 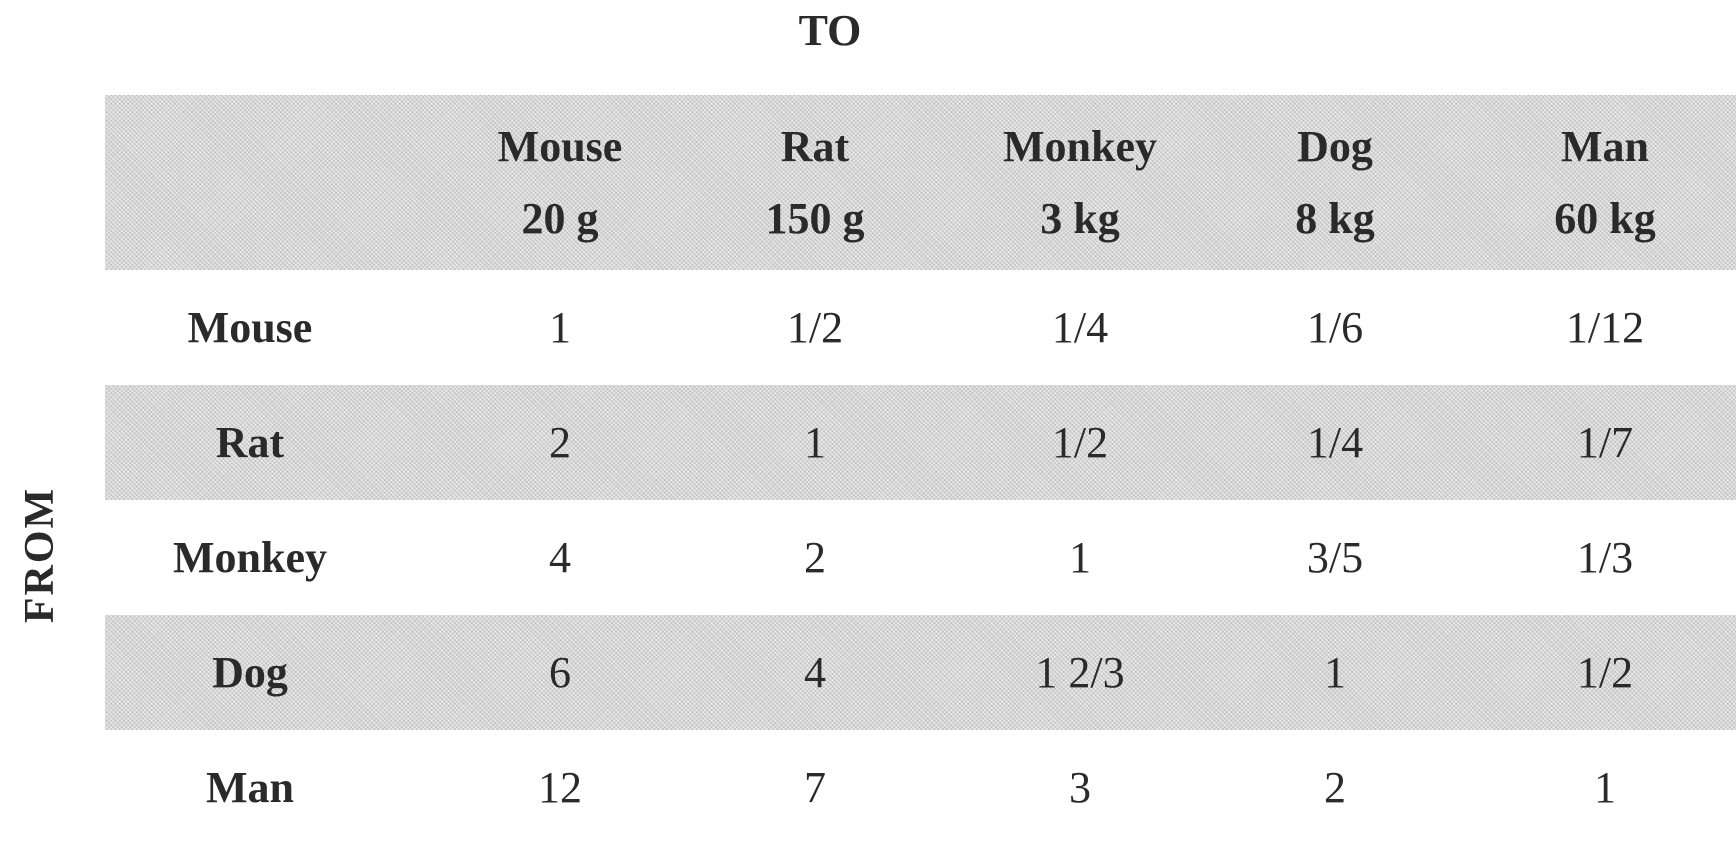 What do you see at coordinates (1335, 182) in the screenshot?
I see `column-header-dog: Dog 8 kg` at bounding box center [1335, 182].